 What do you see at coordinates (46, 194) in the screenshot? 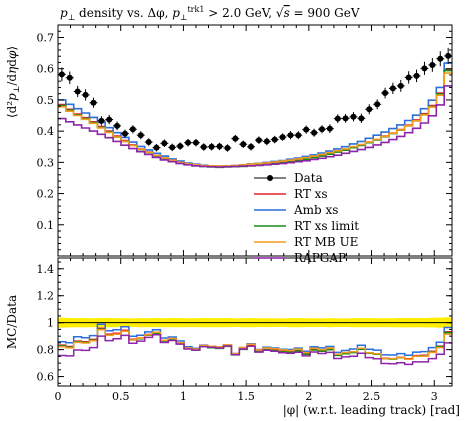
I see `y-tick-label: 0.2` at bounding box center [46, 194].